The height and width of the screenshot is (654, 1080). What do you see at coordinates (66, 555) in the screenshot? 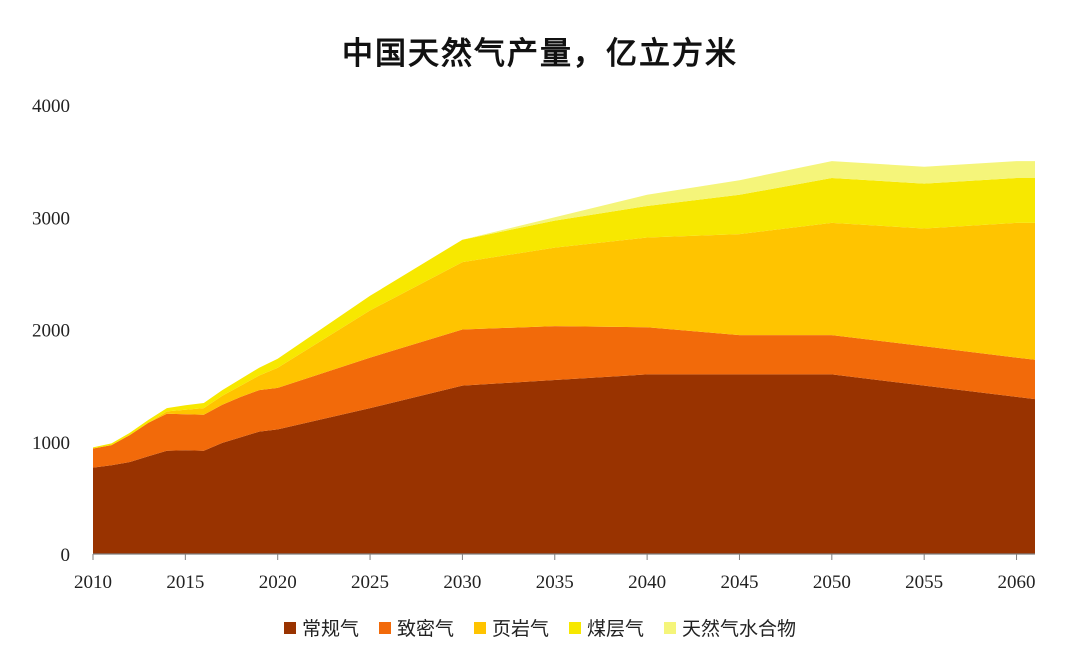
I see `y-tick-label: 0` at bounding box center [66, 555].